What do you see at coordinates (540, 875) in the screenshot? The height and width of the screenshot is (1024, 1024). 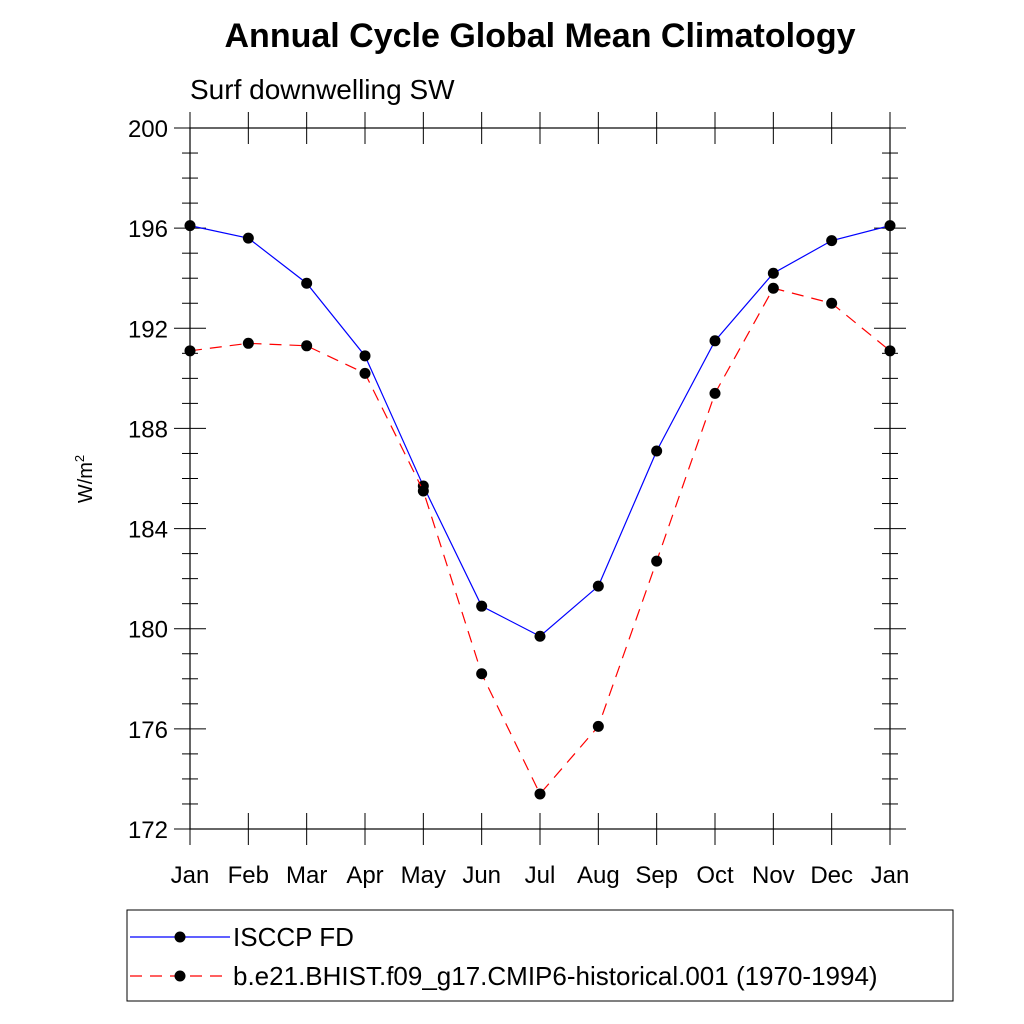 I see `x-tick-label: Jul` at bounding box center [540, 875].